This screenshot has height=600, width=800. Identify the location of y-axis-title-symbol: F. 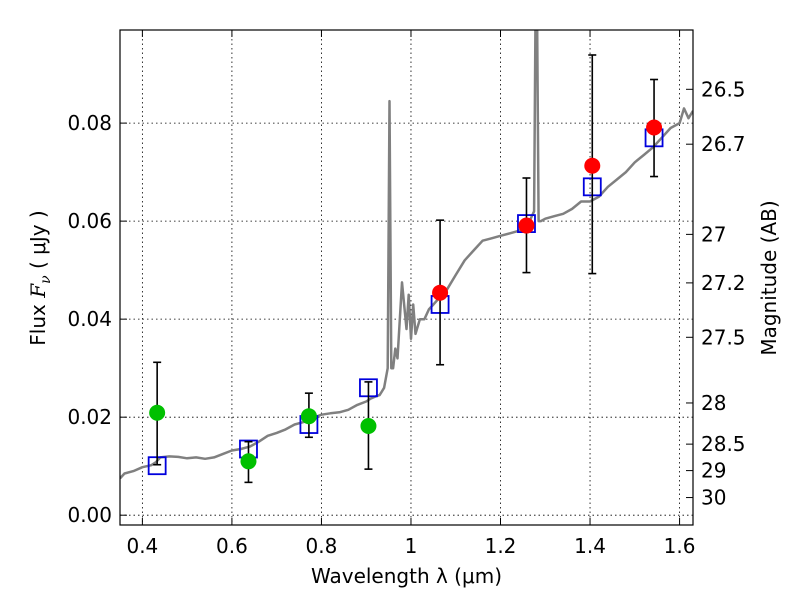
(38, 291).